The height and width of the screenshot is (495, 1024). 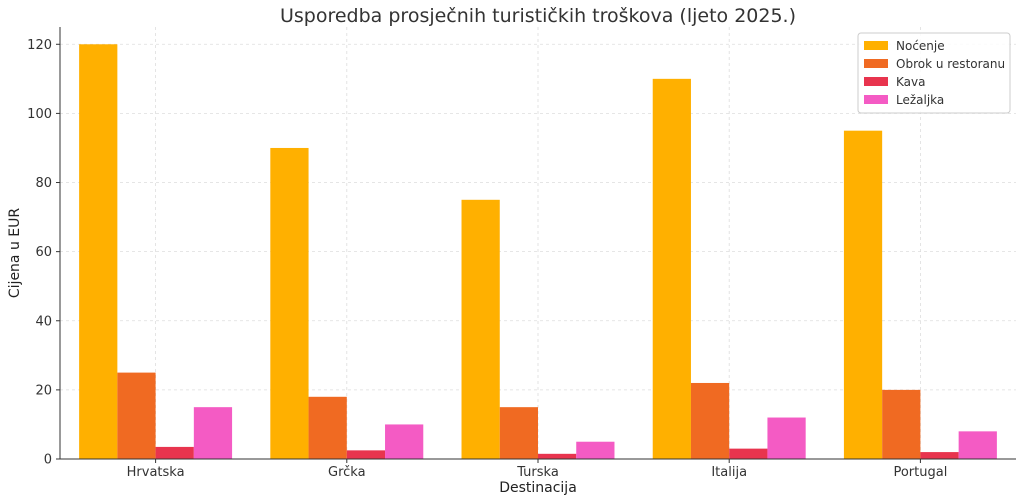 I want to click on legend: Noćenje Obrok u restoranu Kava Ležaljka, so click(x=934, y=73).